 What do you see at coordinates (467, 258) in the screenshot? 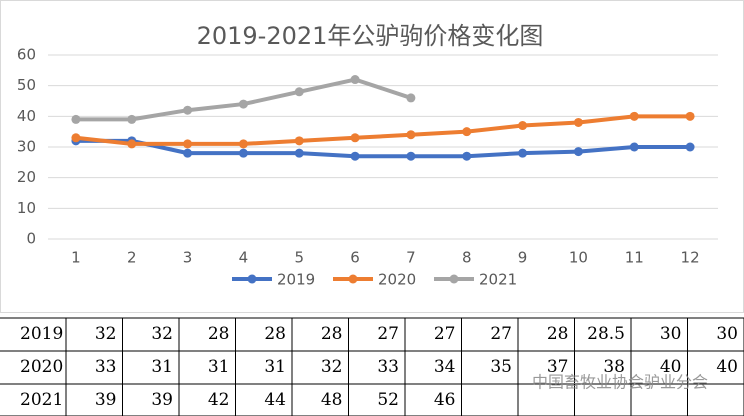
I see `x-tick-label: 8` at bounding box center [467, 258].